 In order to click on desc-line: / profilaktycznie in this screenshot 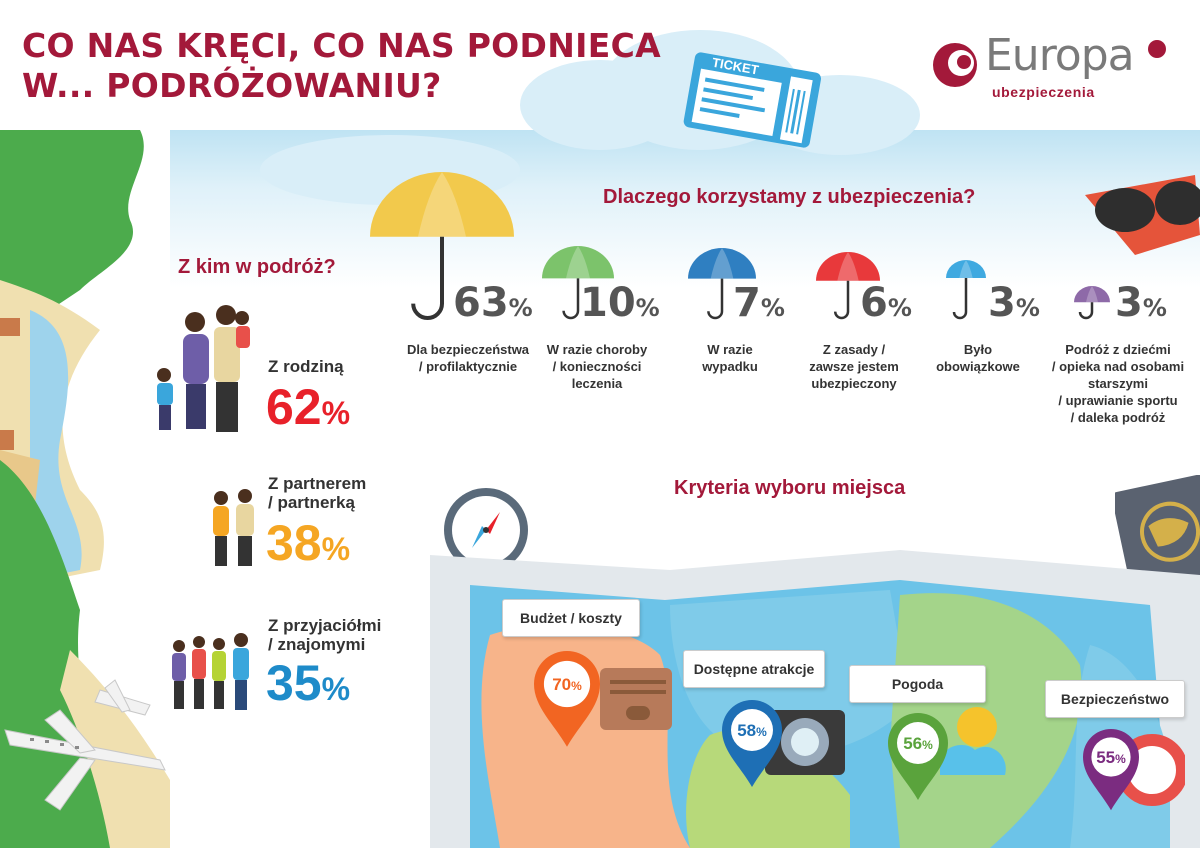, I will do `click(468, 366)`.